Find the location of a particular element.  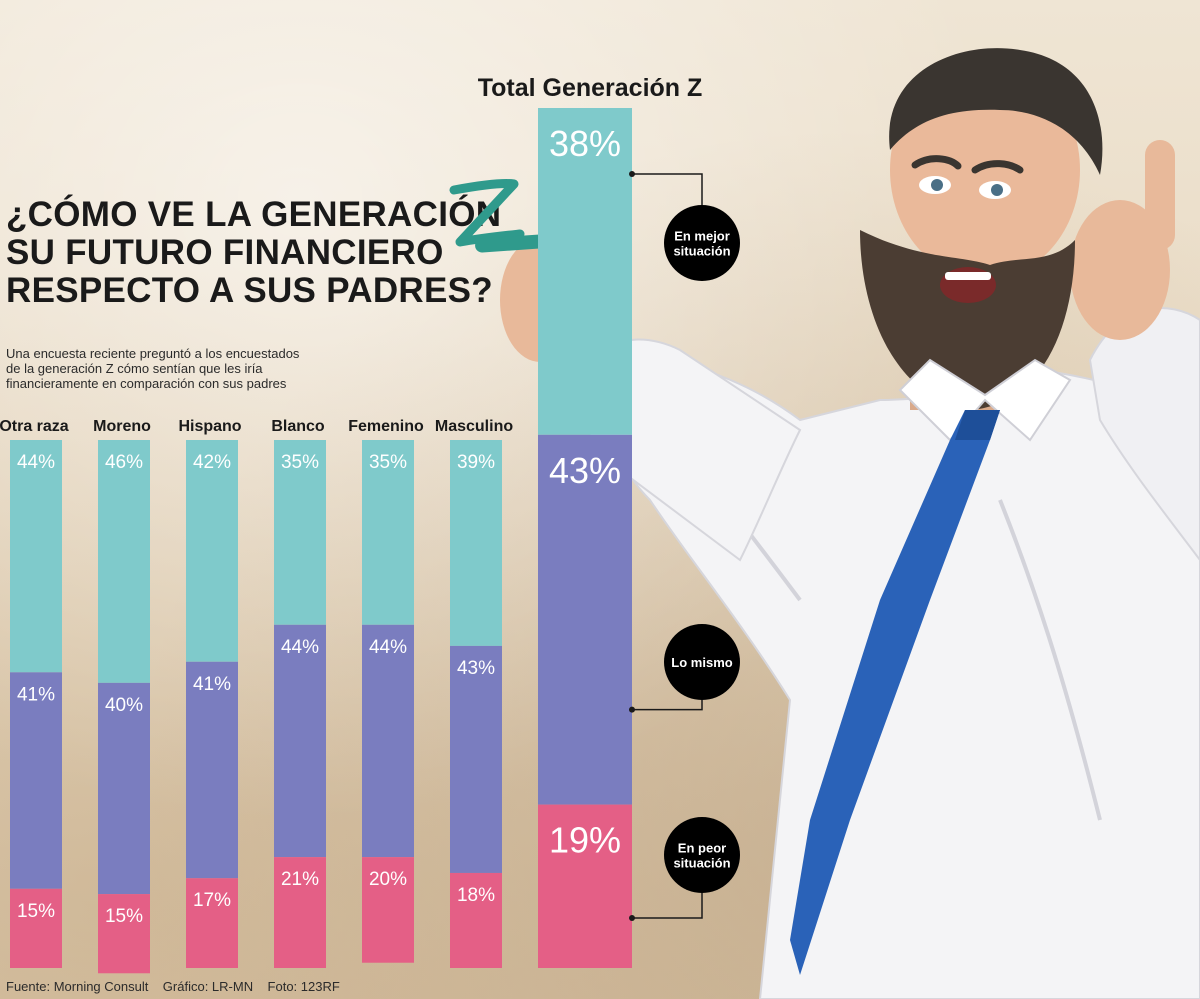

bar-peor-femenino is located at coordinates (388, 910).